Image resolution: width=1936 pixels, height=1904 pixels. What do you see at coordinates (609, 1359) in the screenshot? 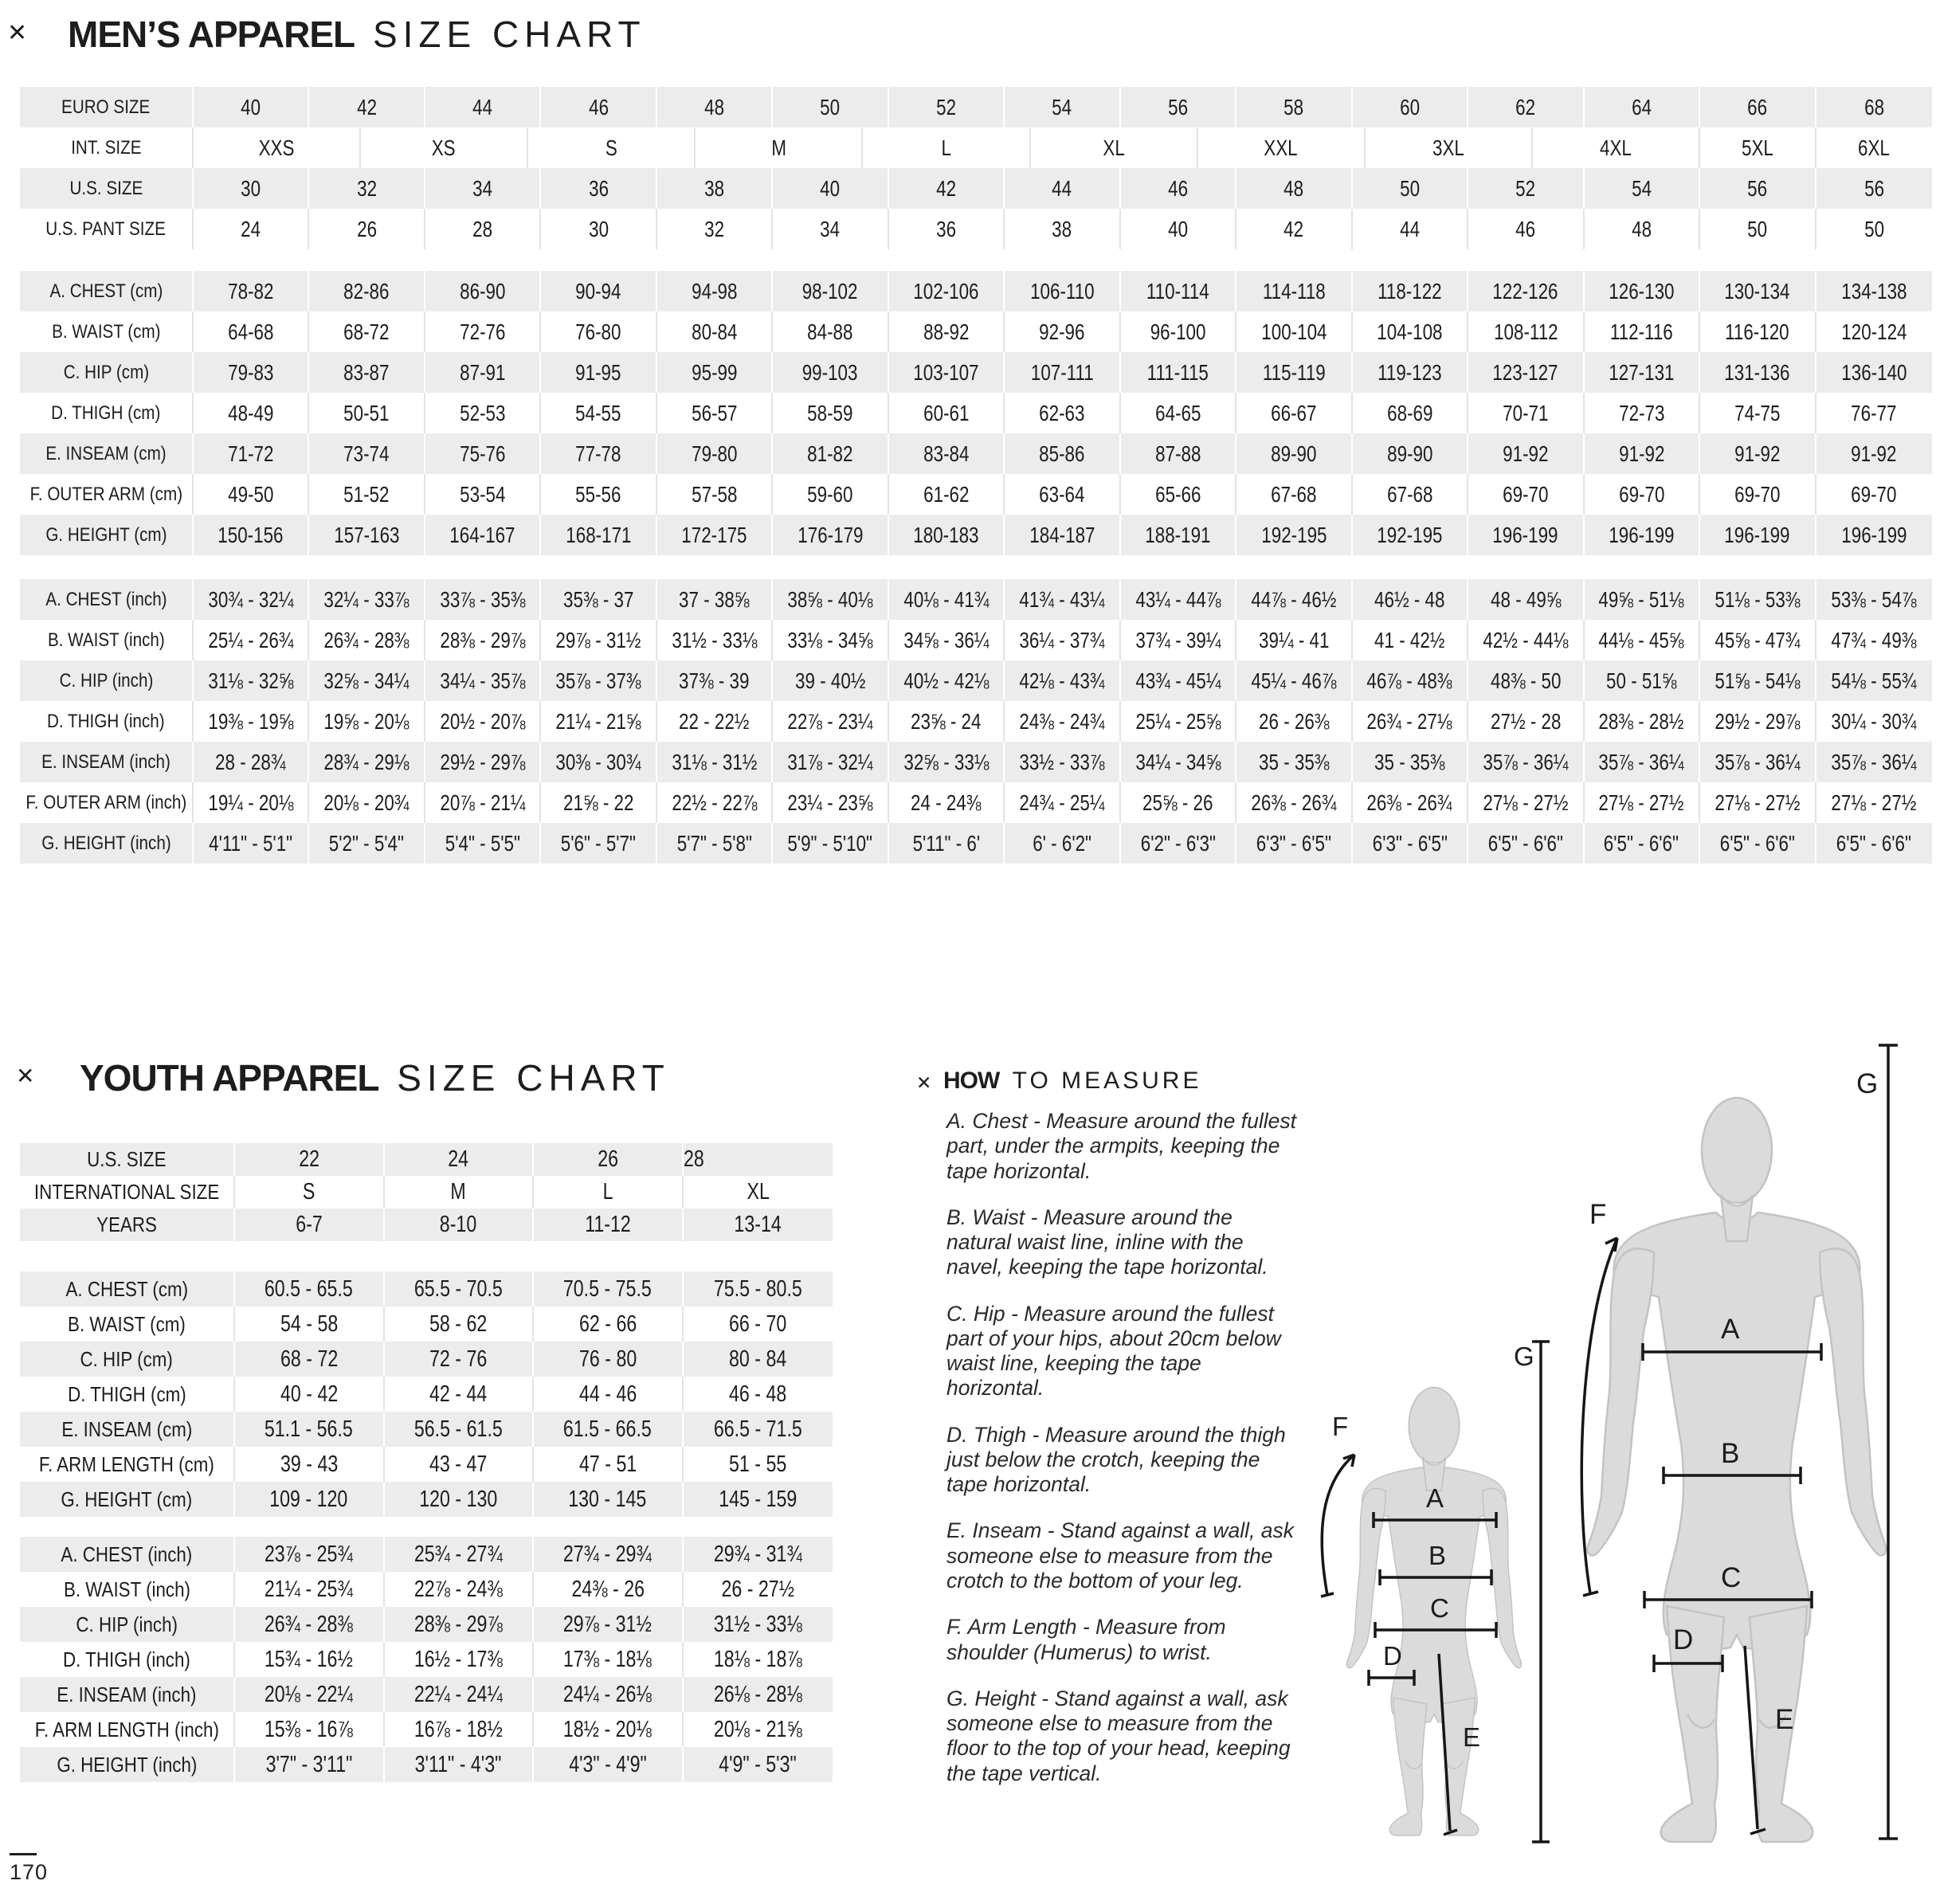
I see `value-cell: 76 - 80` at bounding box center [609, 1359].